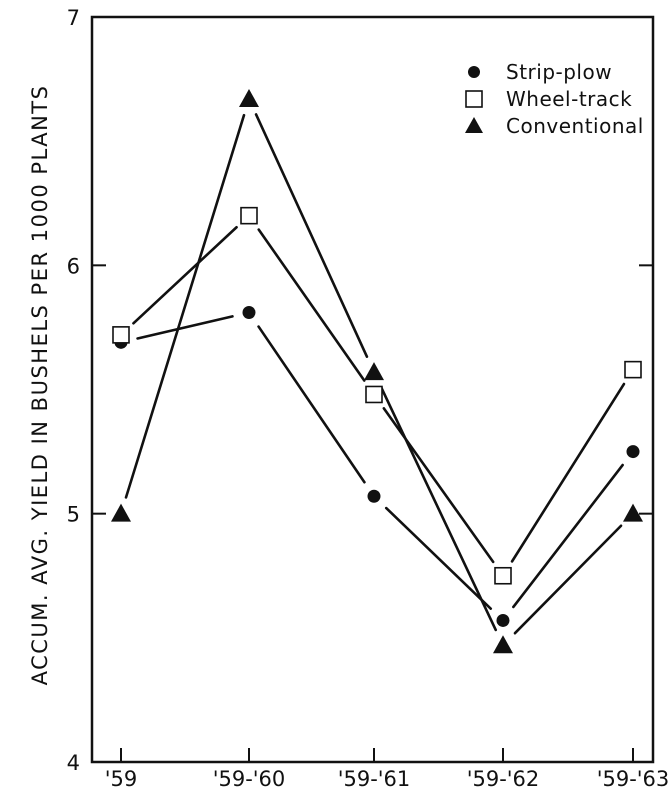  Describe the element at coordinates (73, 515) in the screenshot. I see `y-tick-label-5: 5` at that location.